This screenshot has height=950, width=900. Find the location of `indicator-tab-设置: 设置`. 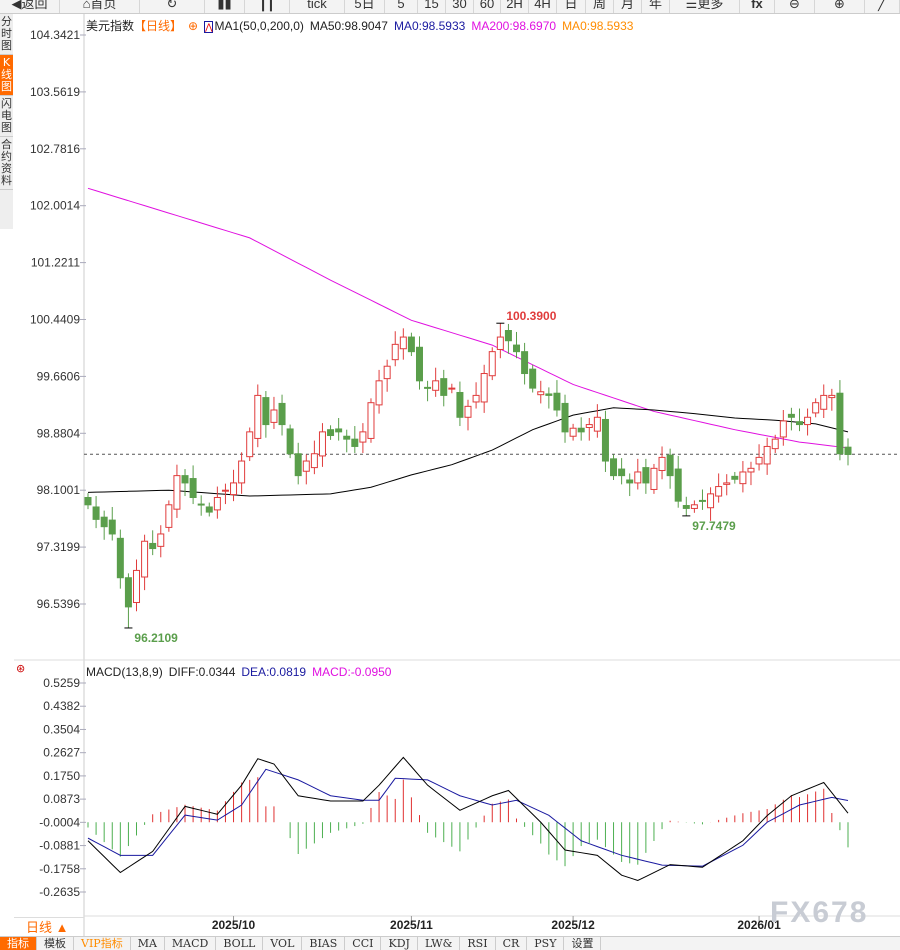

indicator-tab-设置: 设置 is located at coordinates (583, 943).